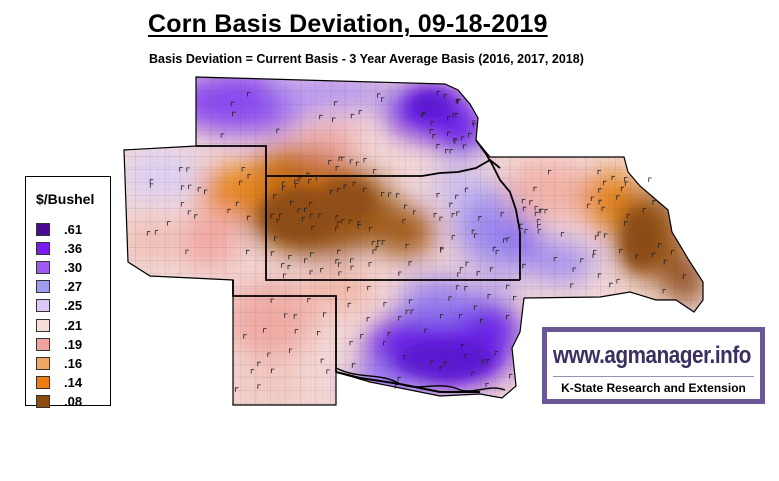 This screenshot has width=779, height=481. I want to click on legend-items: .61 .36 .30 .27 .25 .21, so click(71, 315).